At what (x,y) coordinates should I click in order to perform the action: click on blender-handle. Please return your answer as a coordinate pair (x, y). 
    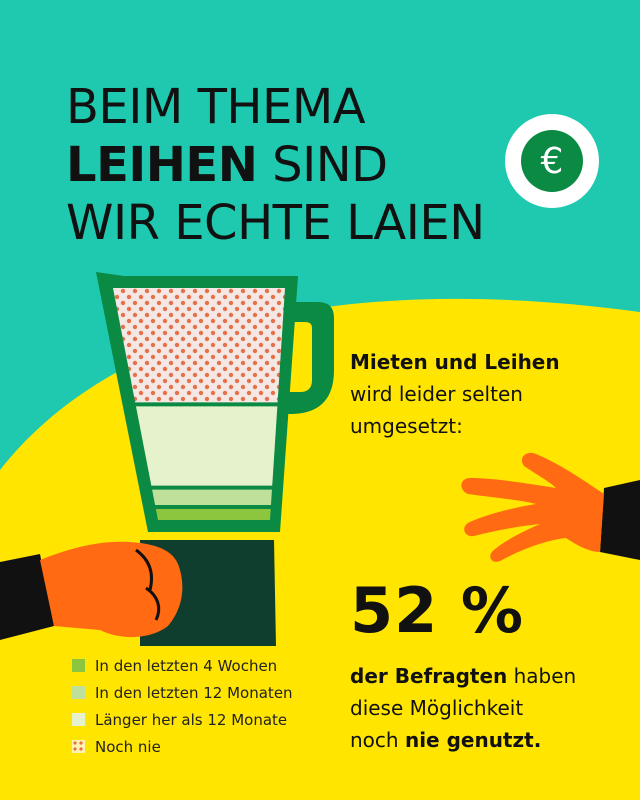
    Looking at the image, I should click on (311, 358).